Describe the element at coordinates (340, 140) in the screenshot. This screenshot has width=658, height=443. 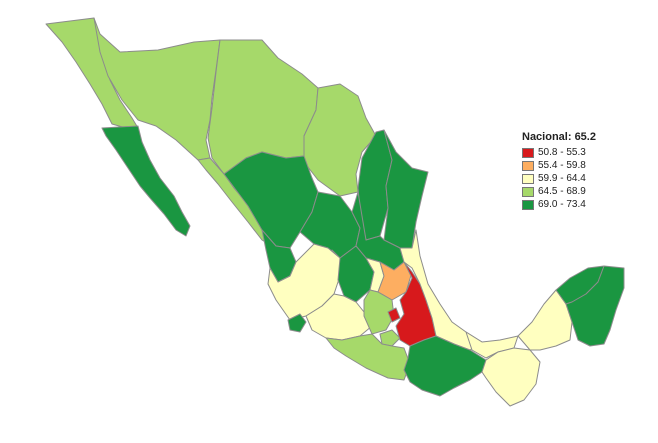
I see `state-coahuila` at that location.